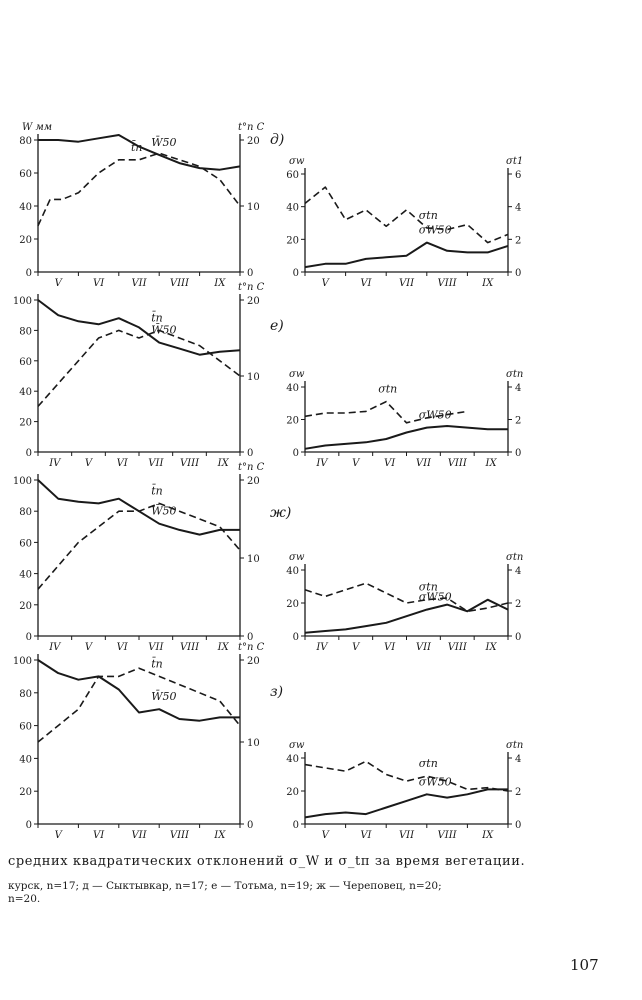 Image resolution: width=642 pixels, height=1000 pixels. What do you see at coordinates (448, 835) in the screenshot?
I see `panel-8-month-label: VIII` at bounding box center [448, 835].